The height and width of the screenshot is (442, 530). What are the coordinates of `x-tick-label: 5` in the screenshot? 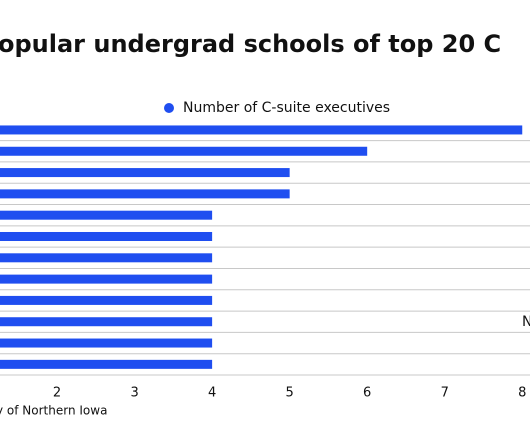 It's located at (290, 393).